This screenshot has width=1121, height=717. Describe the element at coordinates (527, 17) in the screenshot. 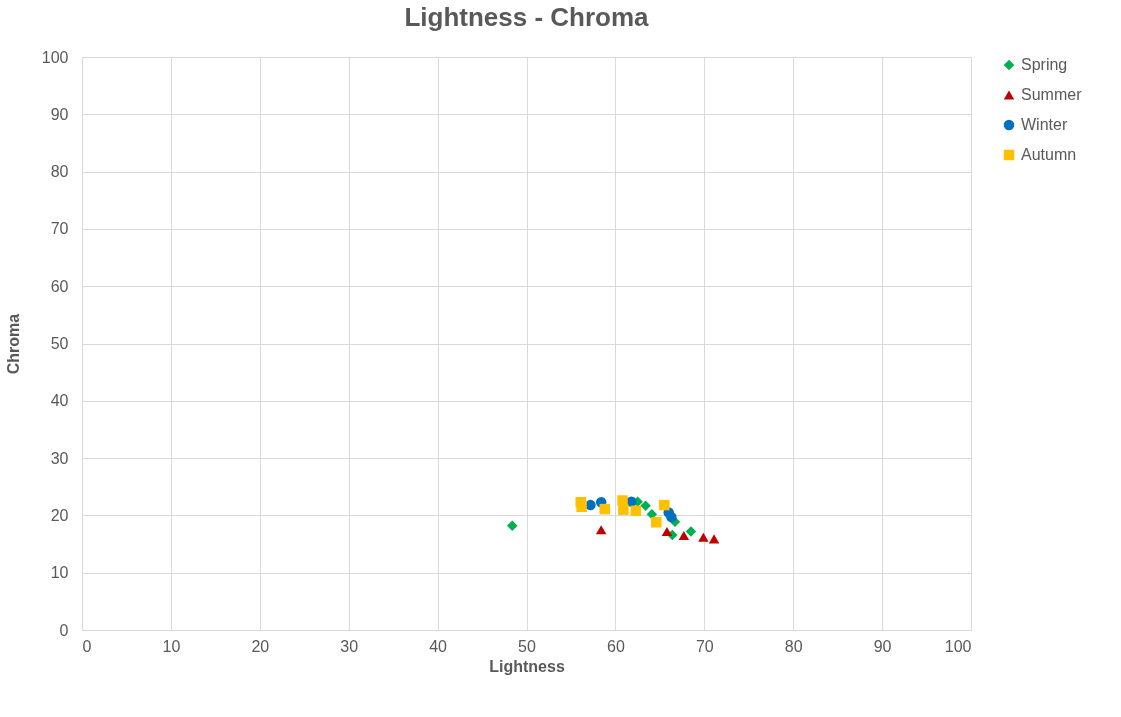

I see `chart-title: Lightness - Chroma` at that location.